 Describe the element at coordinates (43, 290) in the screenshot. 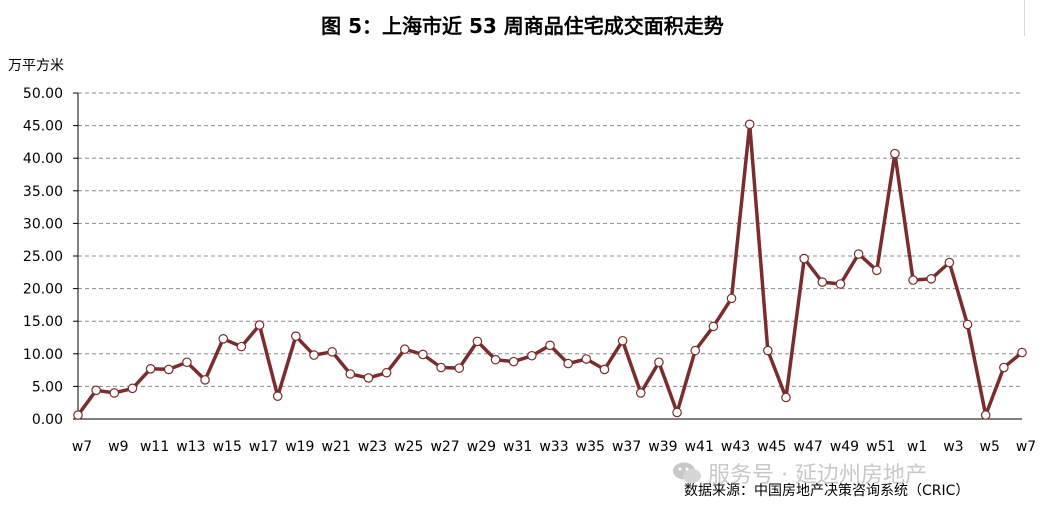

I see `y-tick-label: 20.00` at that location.